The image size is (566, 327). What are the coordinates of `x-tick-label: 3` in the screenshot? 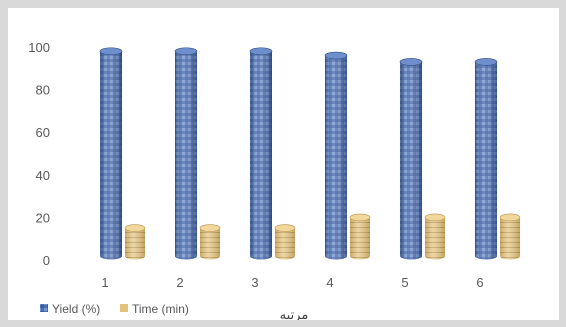 It's located at (254, 282).